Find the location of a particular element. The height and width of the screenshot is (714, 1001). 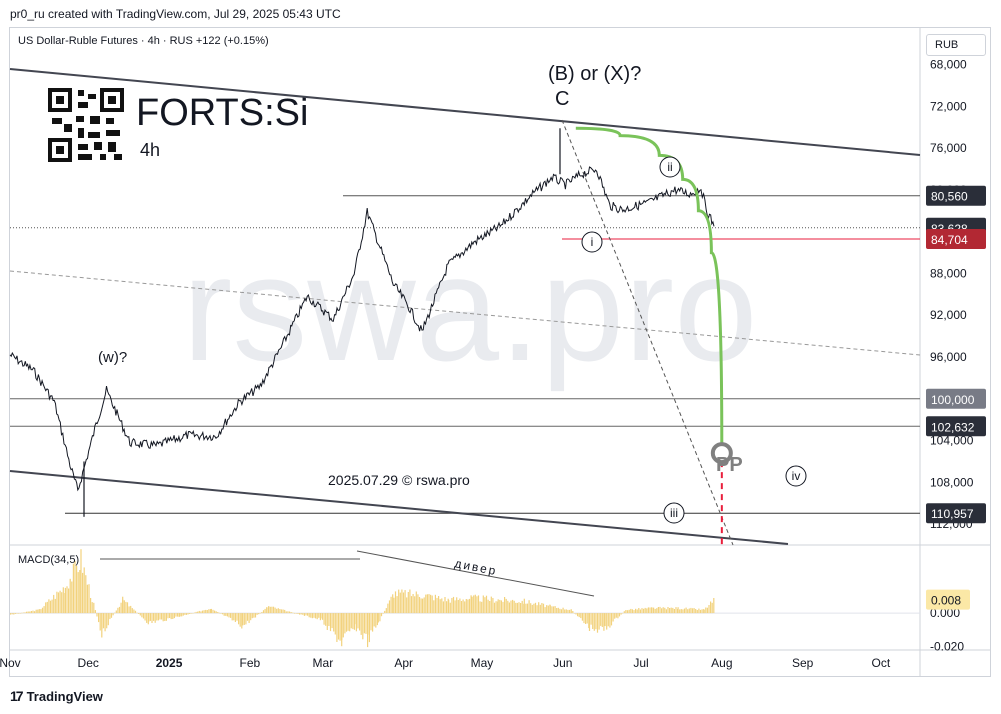

divergence-label: дивер is located at coordinates (475, 567).